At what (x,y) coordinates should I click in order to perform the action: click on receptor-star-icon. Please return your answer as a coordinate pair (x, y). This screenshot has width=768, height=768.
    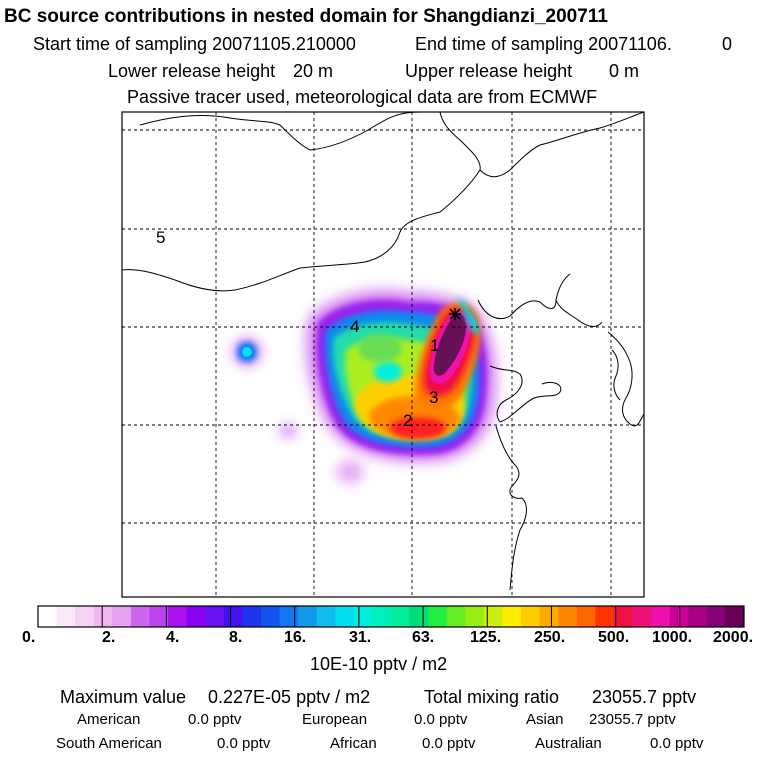
    Looking at the image, I should click on (455, 314).